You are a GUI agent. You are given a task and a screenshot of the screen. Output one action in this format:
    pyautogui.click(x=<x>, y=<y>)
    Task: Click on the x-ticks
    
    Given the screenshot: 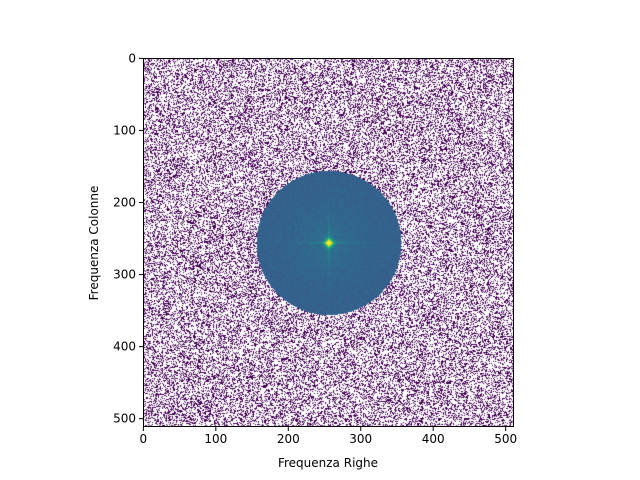 What is the action you would take?
    pyautogui.click(x=324, y=429)
    